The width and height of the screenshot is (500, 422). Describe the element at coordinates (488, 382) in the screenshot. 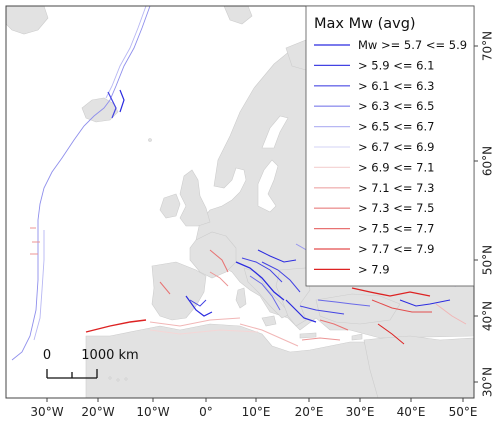

I see `lat-label: 30°N` at that location.